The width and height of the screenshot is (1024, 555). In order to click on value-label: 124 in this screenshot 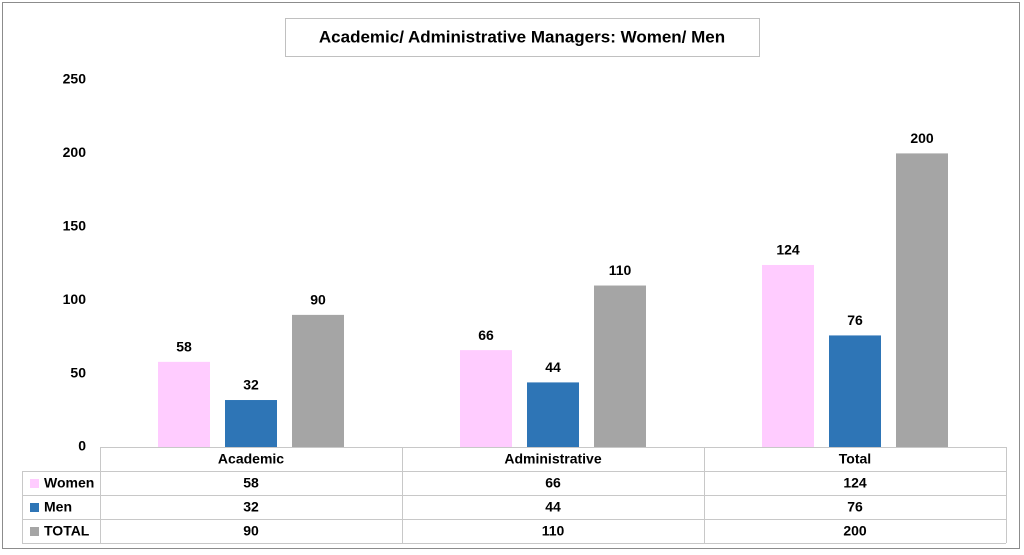, I will do `click(788, 250)`.